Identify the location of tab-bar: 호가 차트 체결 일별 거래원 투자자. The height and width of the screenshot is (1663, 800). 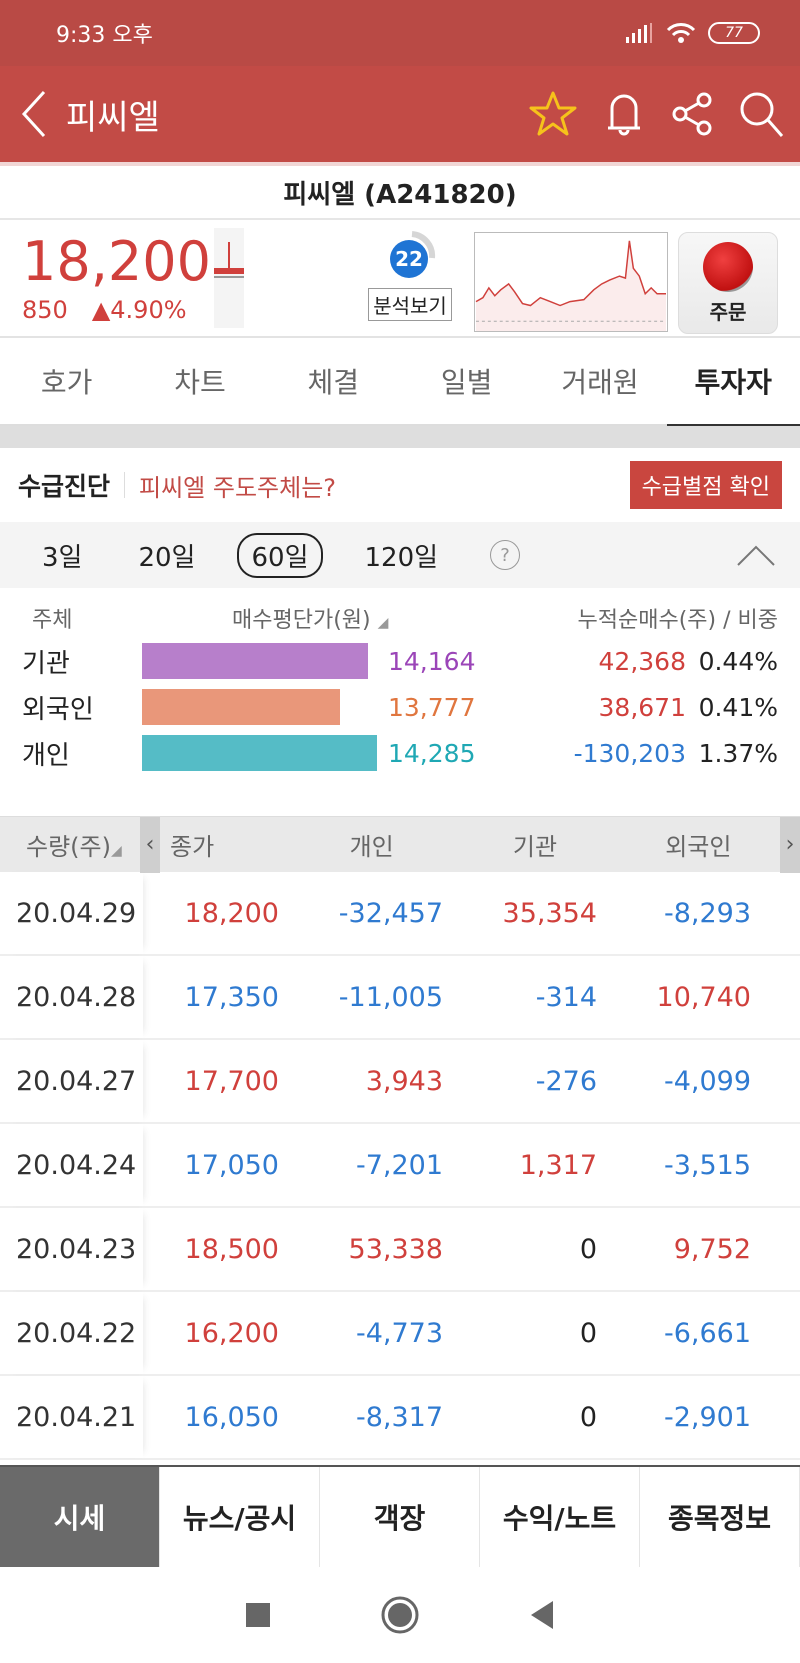
(400, 382).